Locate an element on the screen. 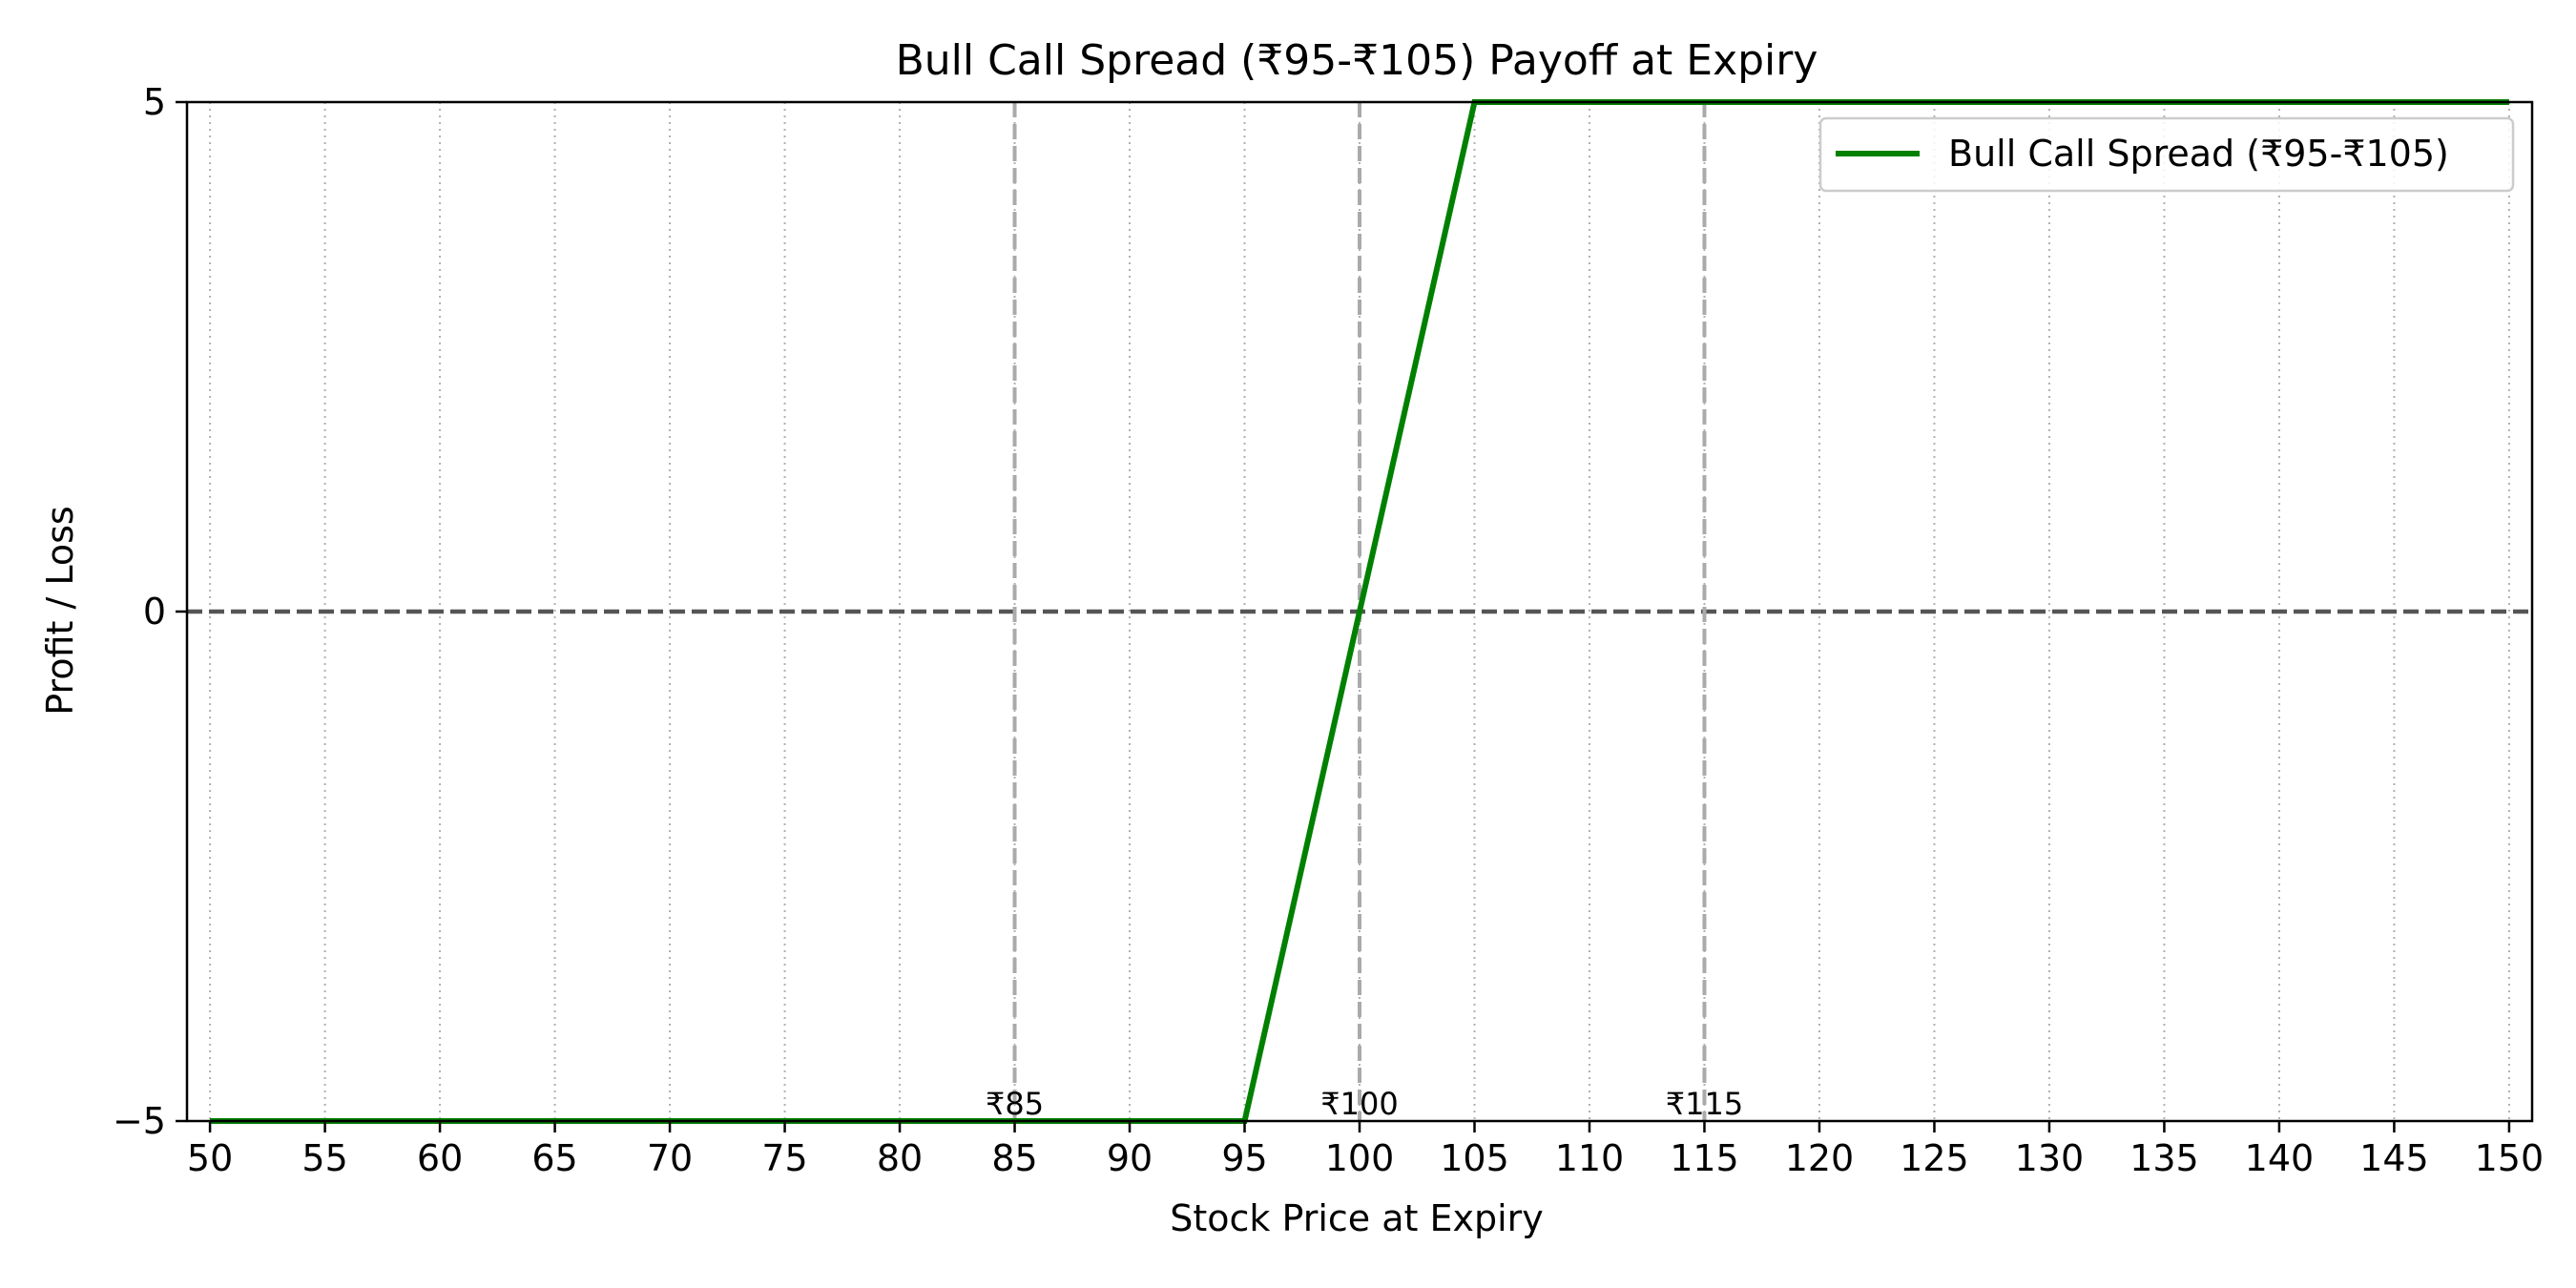  x-tick-label: 140 is located at coordinates (2280, 1158).